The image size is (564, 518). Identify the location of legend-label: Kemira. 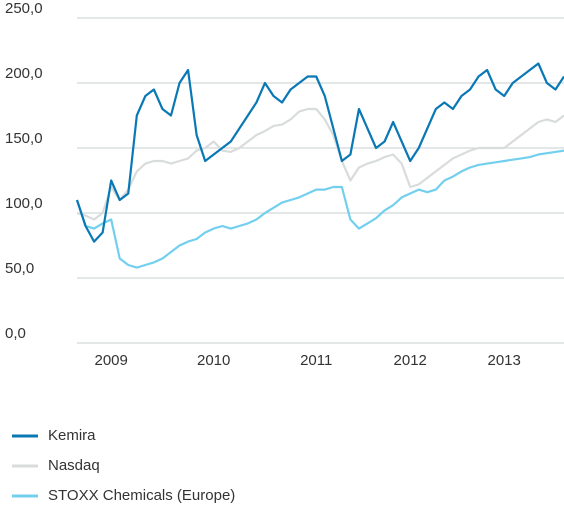
(72, 435).